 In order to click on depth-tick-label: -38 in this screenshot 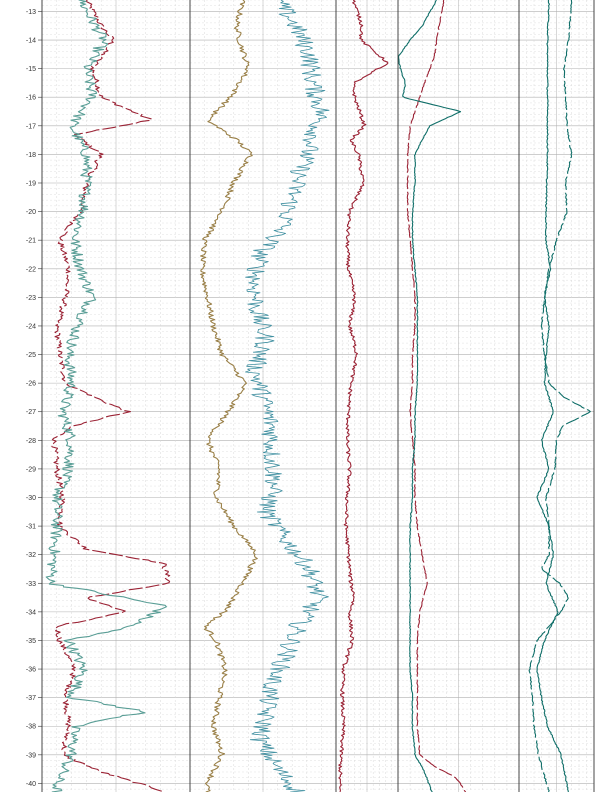, I will do `click(31, 727)`.